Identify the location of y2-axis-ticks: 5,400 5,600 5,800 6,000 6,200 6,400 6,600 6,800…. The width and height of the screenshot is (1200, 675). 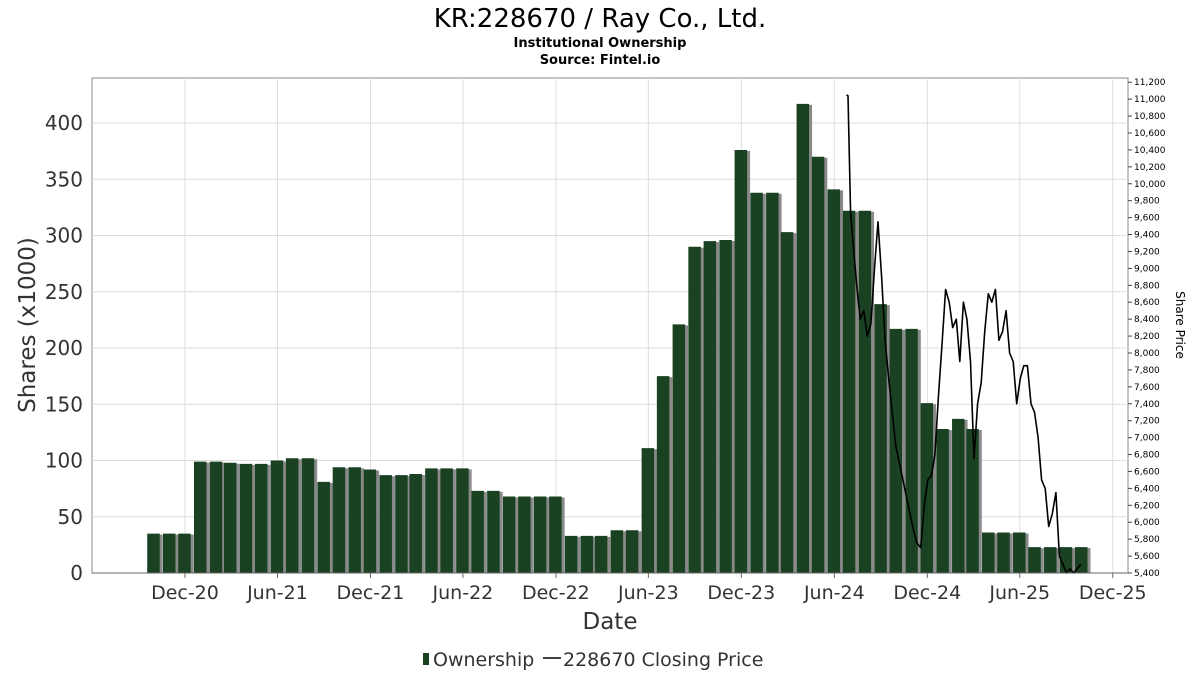
(1147, 328).